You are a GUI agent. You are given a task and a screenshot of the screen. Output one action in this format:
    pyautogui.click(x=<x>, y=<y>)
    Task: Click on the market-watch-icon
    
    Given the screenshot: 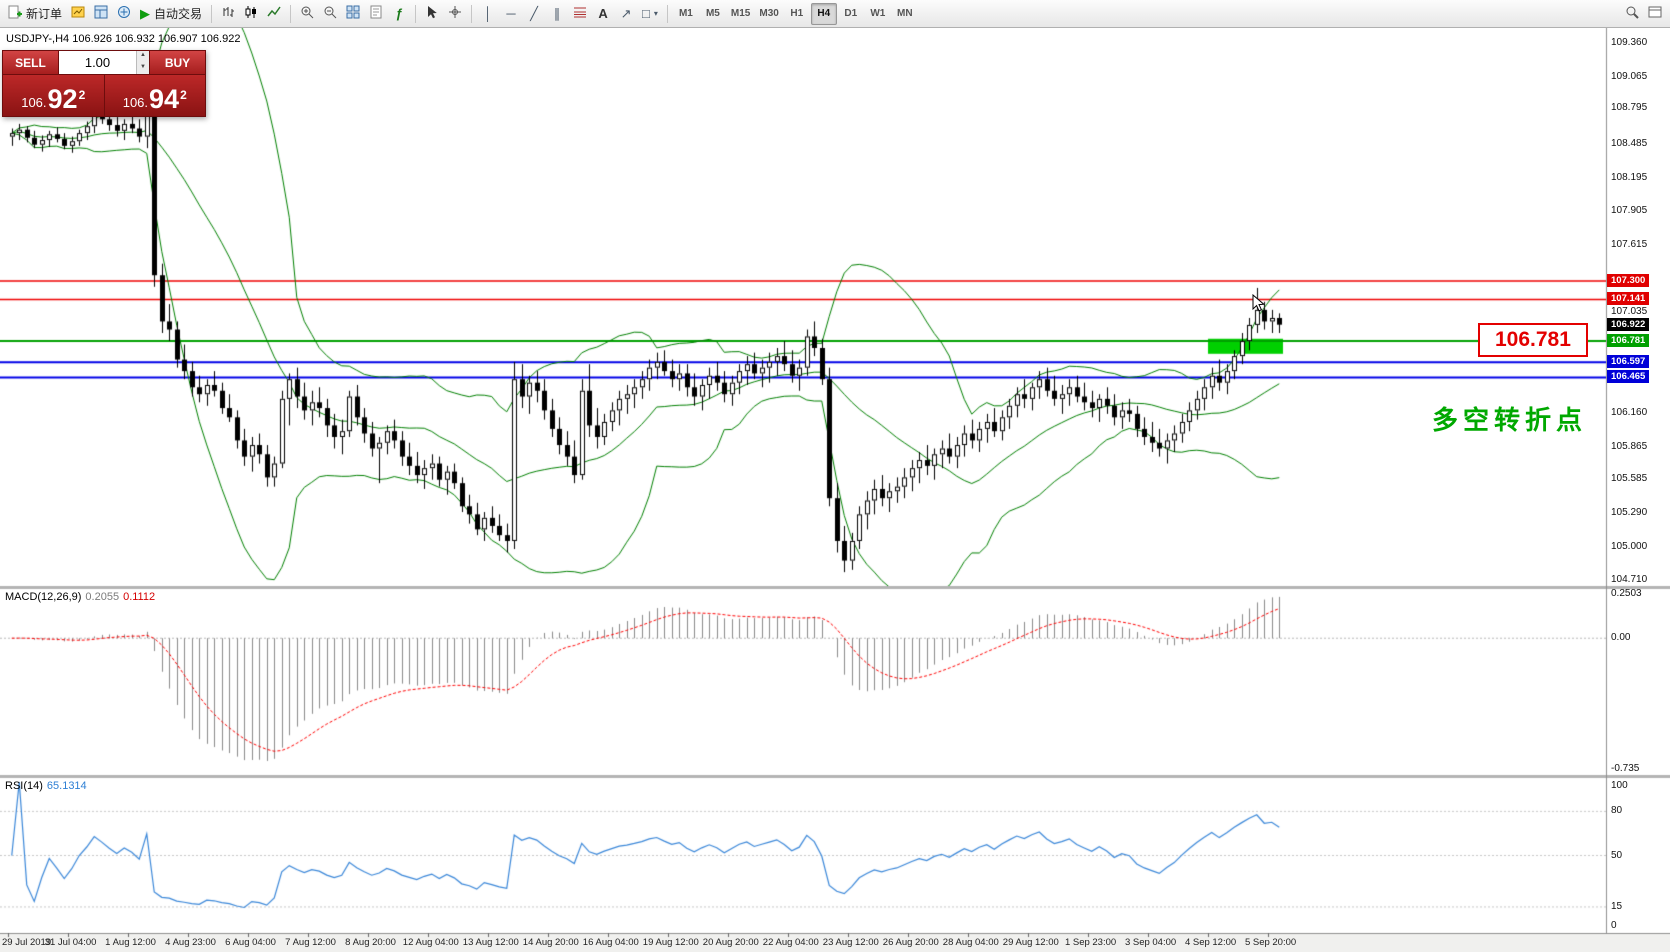 What is the action you would take?
    pyautogui.click(x=101, y=13)
    